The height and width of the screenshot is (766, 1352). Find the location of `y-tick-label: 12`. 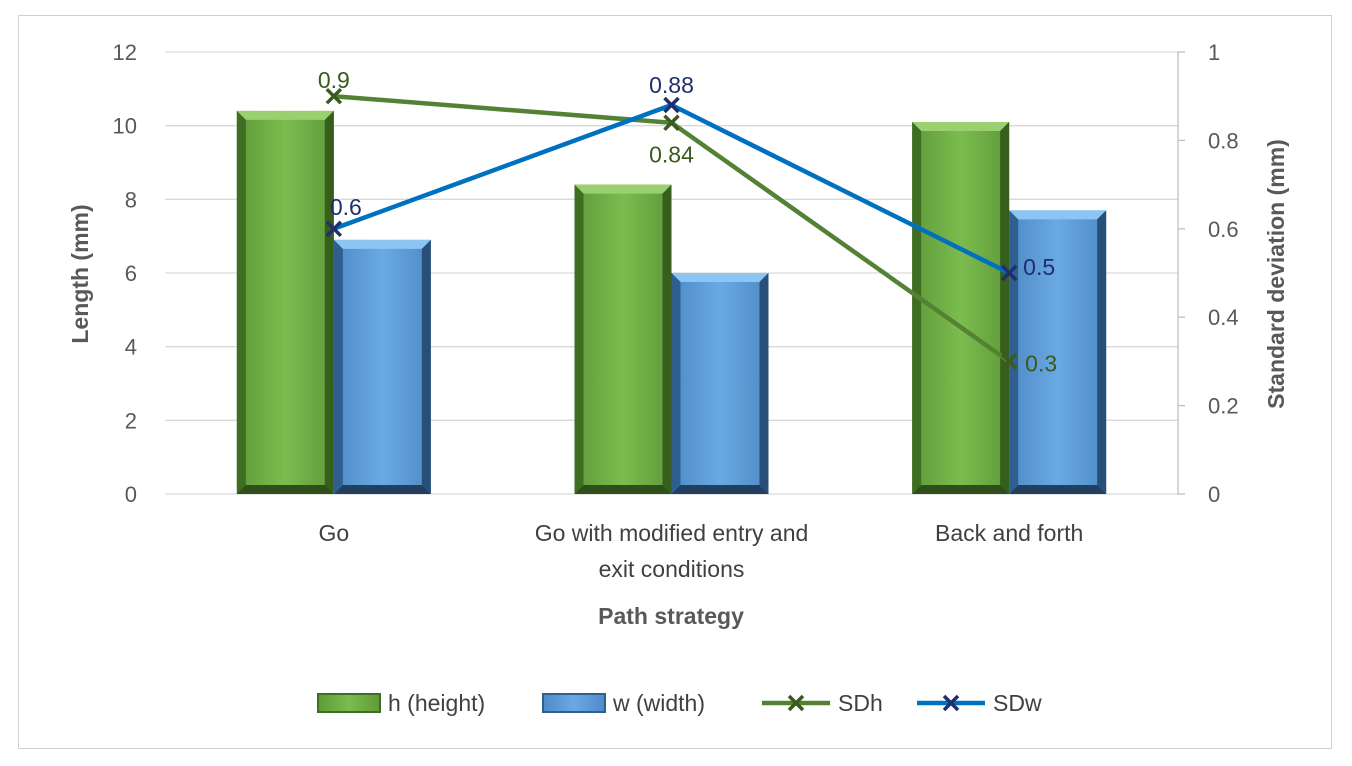

y-tick-label: 12 is located at coordinates (125, 52).